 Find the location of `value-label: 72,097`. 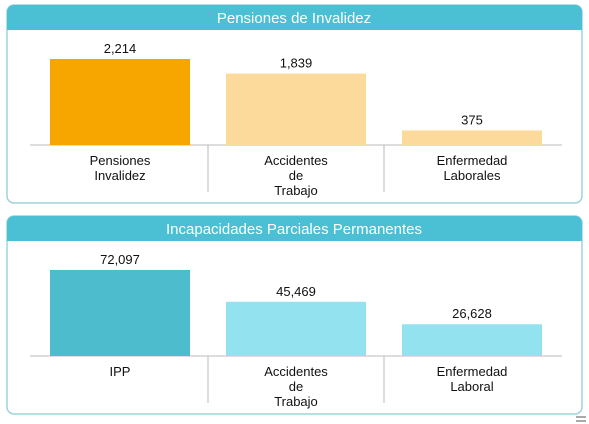

value-label: 72,097 is located at coordinates (120, 259).